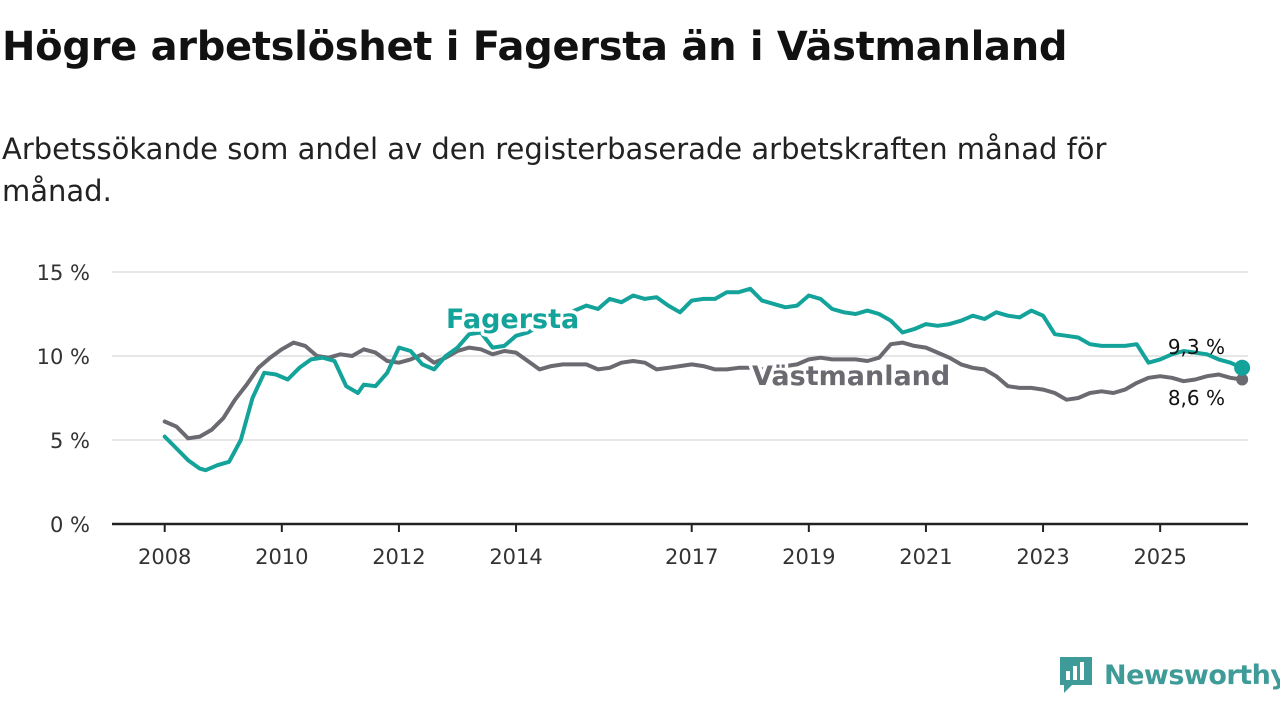  Describe the element at coordinates (1196, 347) in the screenshot. I see `end-label-fagersta: 9,3 %` at that location.